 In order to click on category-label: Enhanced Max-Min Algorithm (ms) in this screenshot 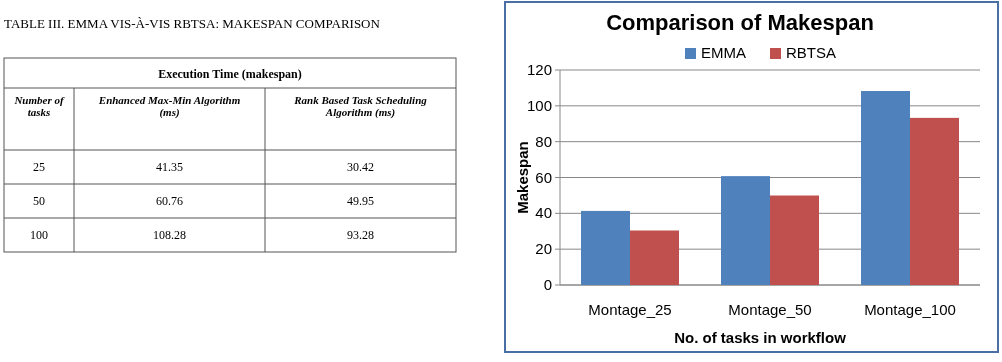, I will do `click(169, 106)`.